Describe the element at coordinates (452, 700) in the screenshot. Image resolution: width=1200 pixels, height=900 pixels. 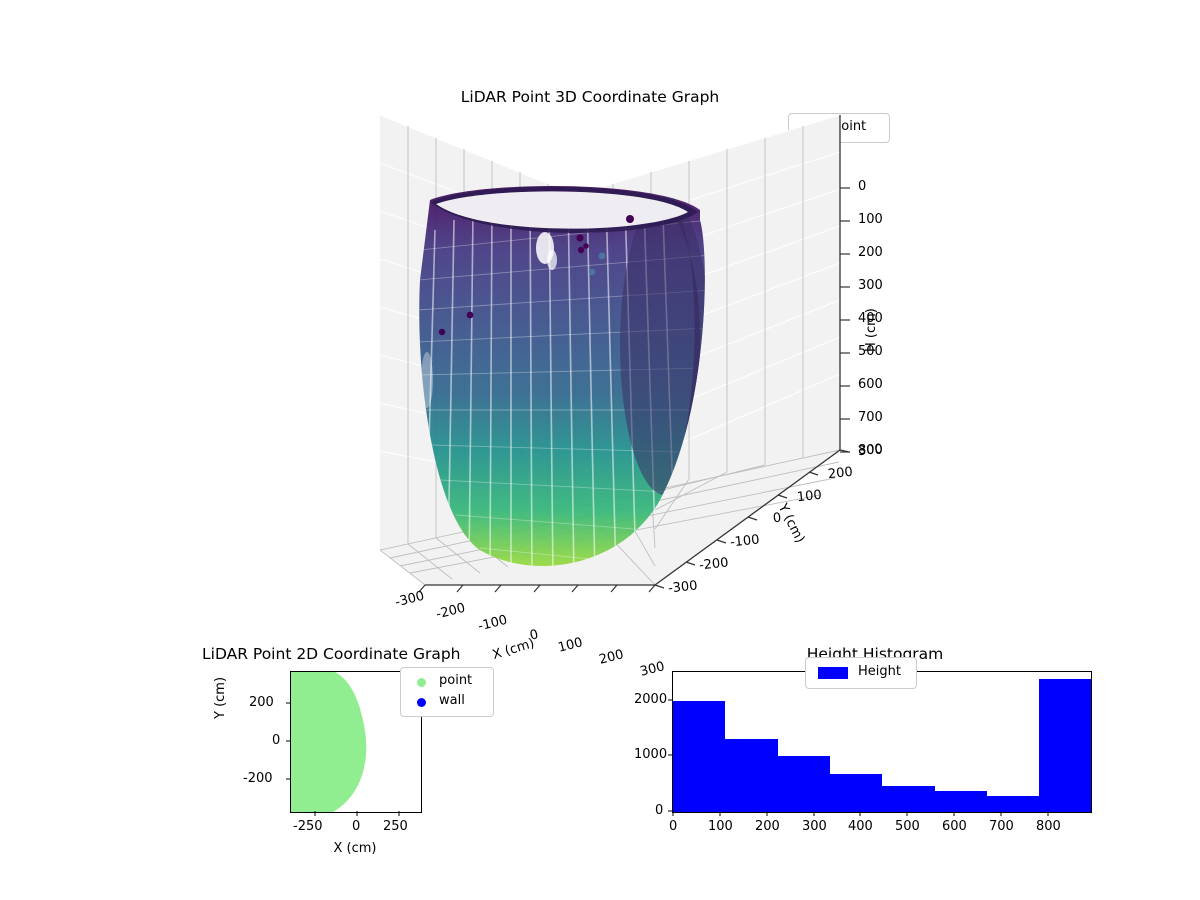
I see `legend-label-wall: wall` at that location.